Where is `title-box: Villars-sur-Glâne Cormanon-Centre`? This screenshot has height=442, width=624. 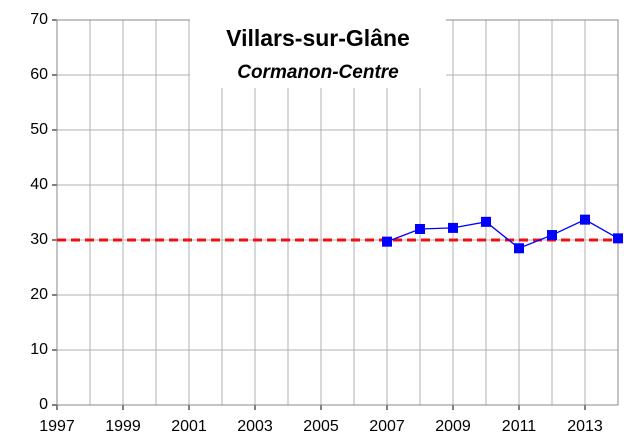
title-box: Villars-sur-Glâne Cormanon-Centre is located at coordinates (318, 51).